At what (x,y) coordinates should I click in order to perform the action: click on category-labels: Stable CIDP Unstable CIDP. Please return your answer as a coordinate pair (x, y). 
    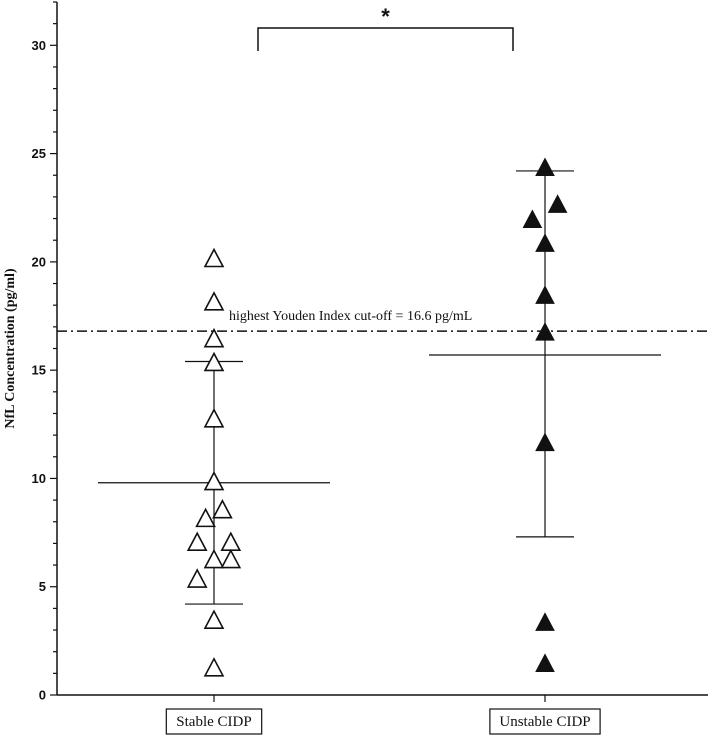
    Looking at the image, I should click on (383, 721).